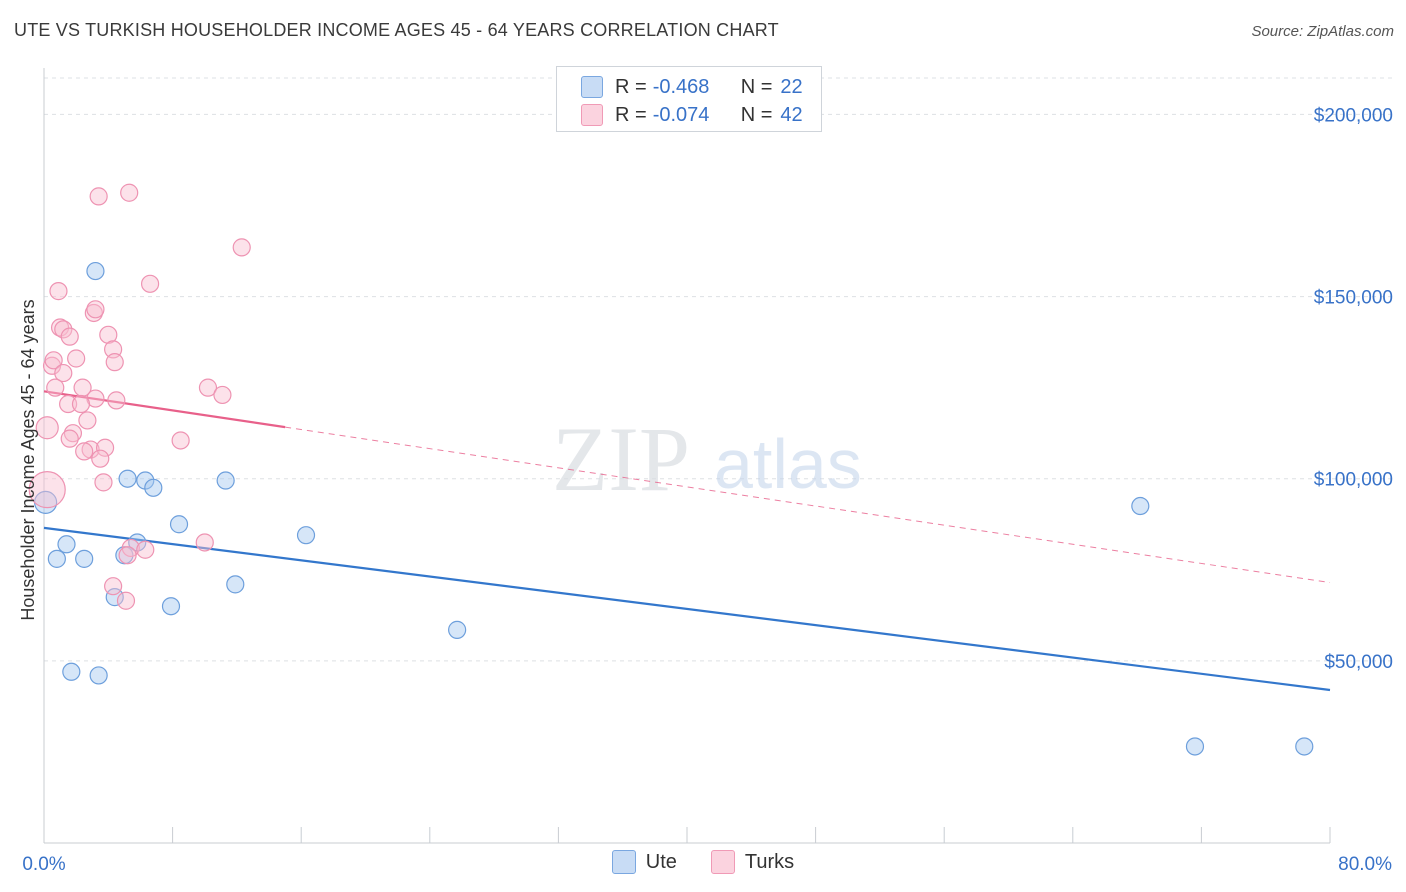 Image resolution: width=1406 pixels, height=892 pixels. What do you see at coordinates (592, 115) in the screenshot?
I see `legend-swatch-turks` at bounding box center [592, 115].